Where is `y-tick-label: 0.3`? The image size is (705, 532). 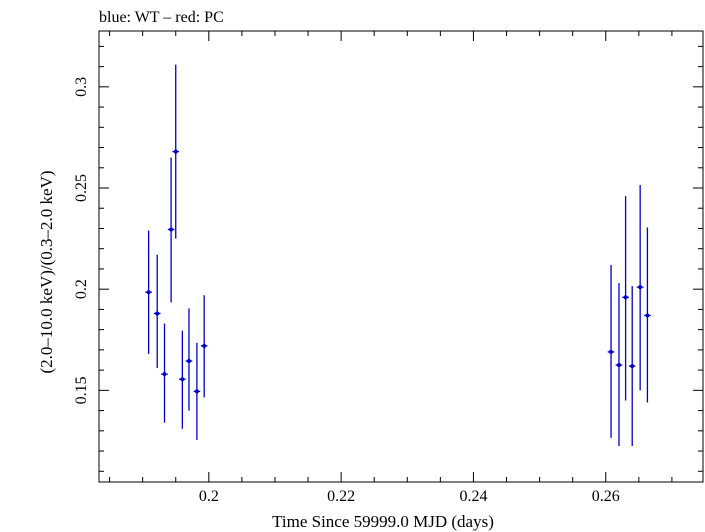 y-tick-label: 0.3 is located at coordinates (81, 87).